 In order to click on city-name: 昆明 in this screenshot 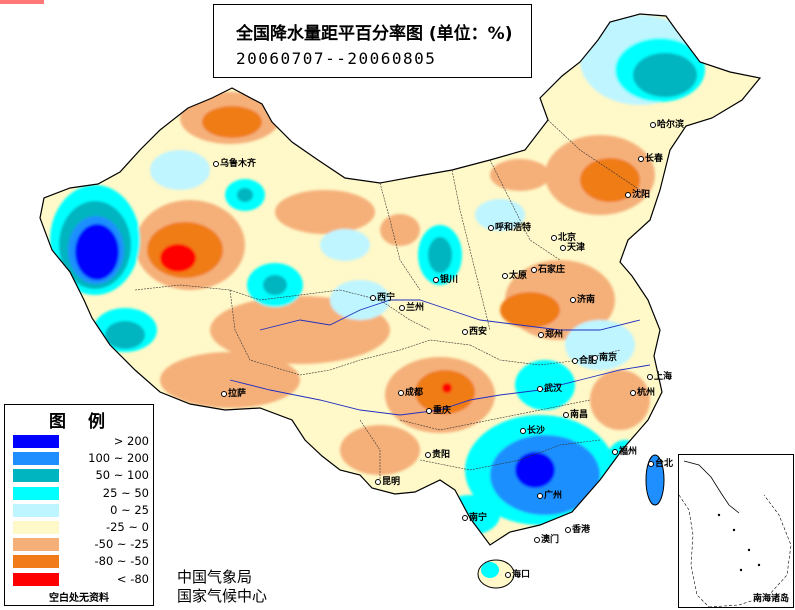, I will do `click(391, 482)`.